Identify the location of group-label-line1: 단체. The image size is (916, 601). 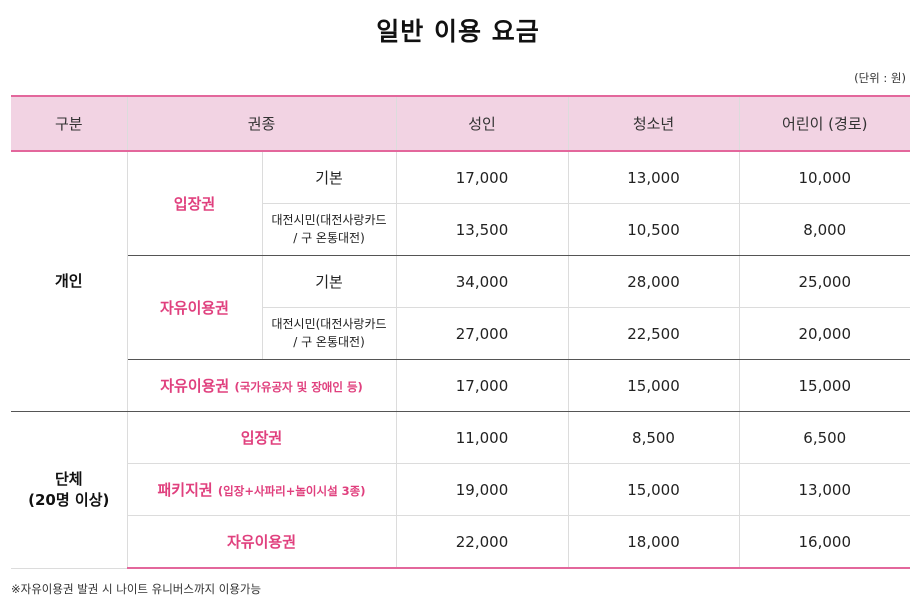
(68, 478).